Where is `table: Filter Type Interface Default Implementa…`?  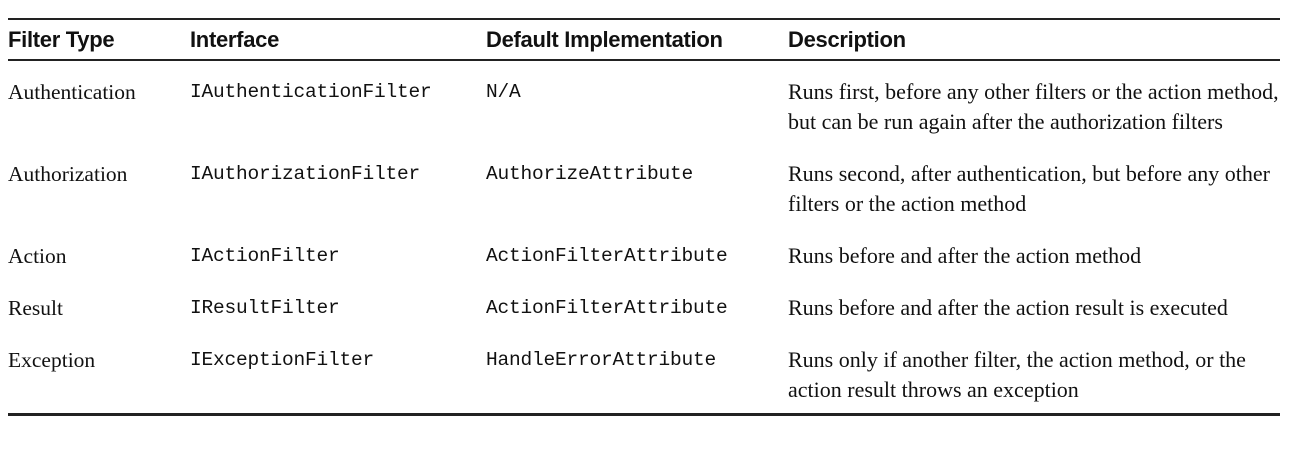 table: Filter Type Interface Default Implementa… is located at coordinates (644, 39).